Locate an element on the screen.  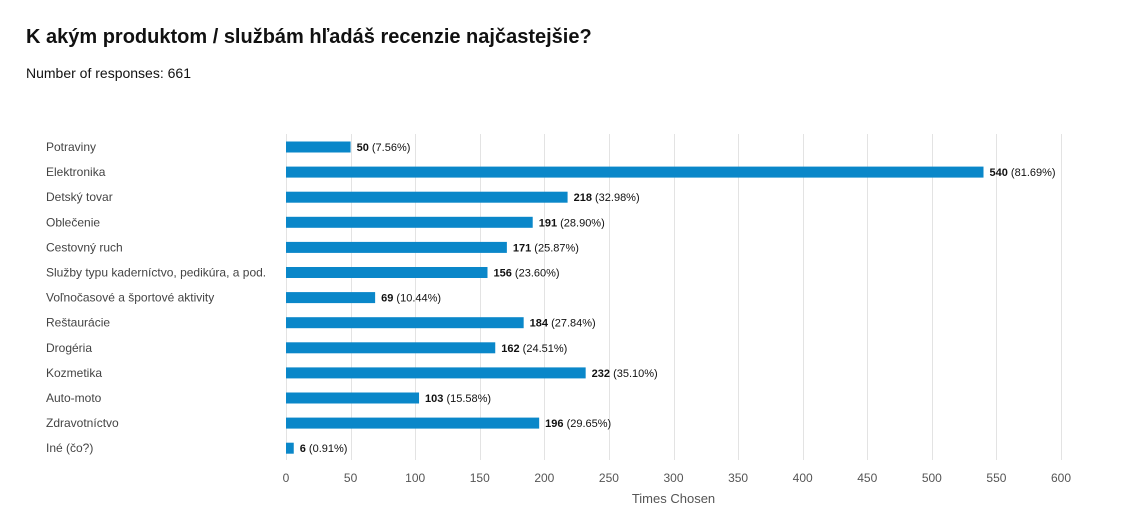
value-label: 171 (25.87%) is located at coordinates (546, 248).